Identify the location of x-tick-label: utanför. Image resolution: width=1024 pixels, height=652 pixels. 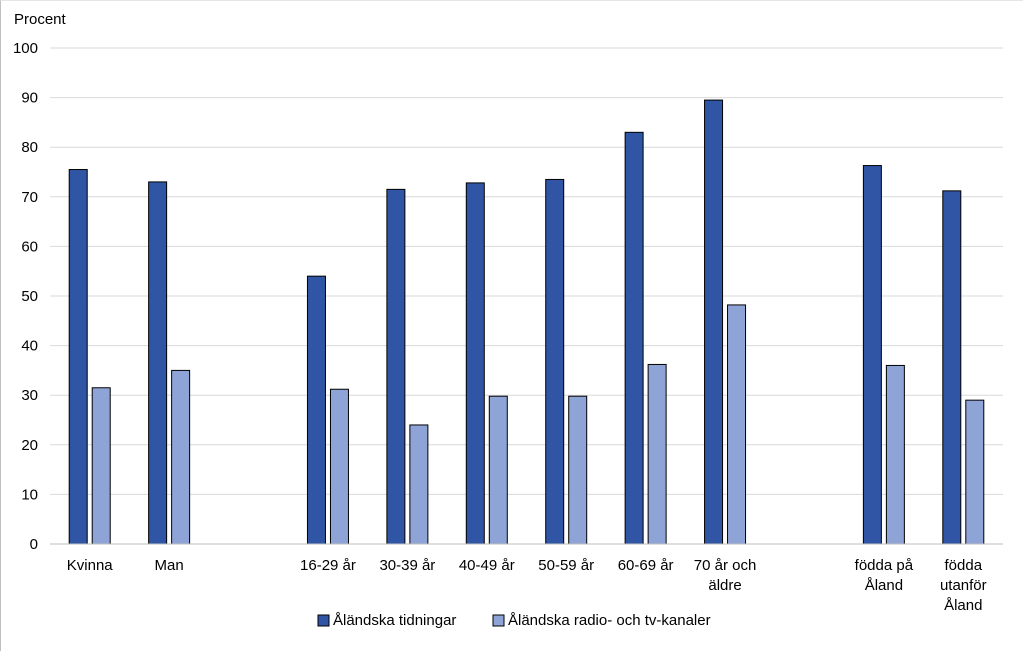
(963, 585).